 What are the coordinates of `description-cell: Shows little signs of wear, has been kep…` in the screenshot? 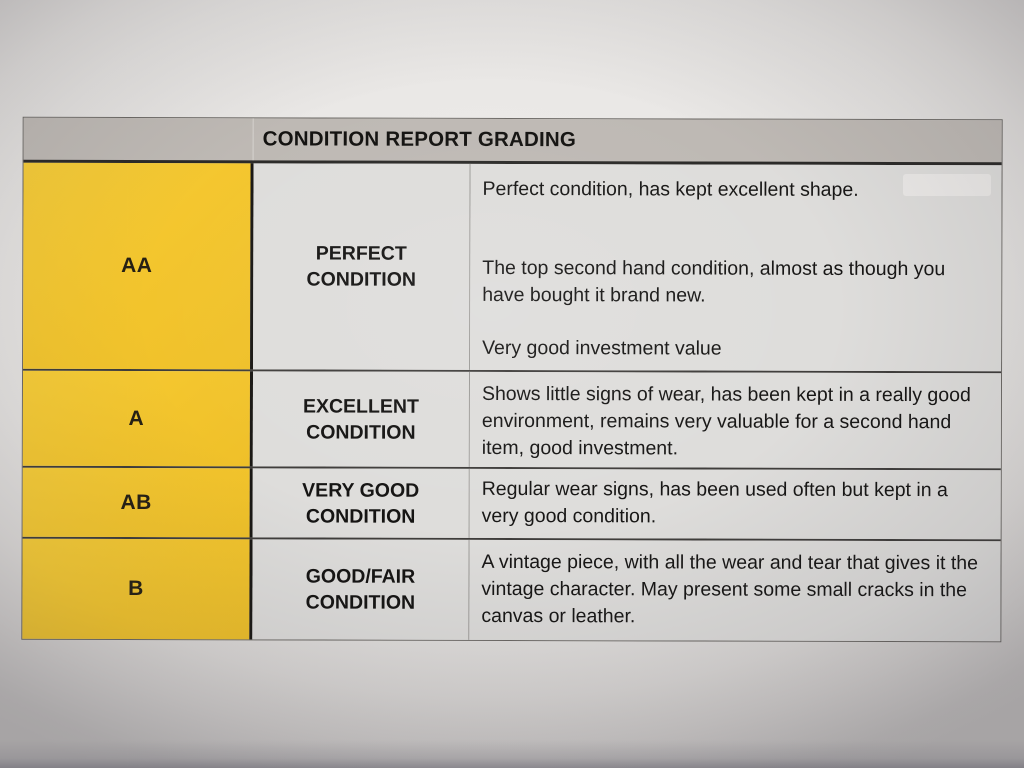 It's located at (735, 420).